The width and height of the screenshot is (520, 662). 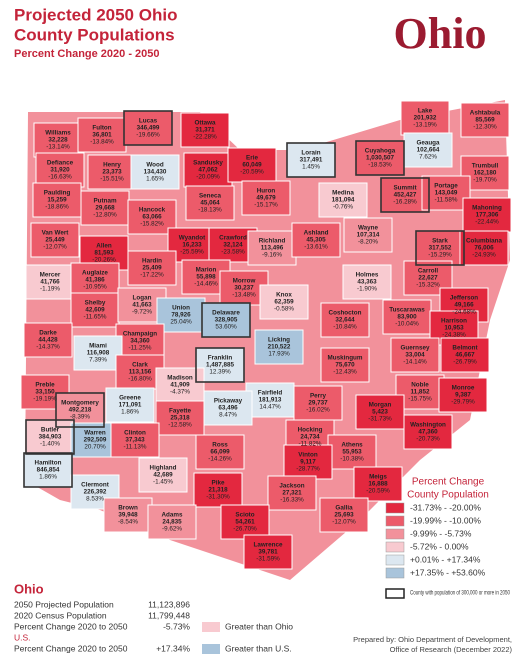 What do you see at coordinates (140, 341) in the screenshot?
I see `county-population: 34,360` at bounding box center [140, 341].